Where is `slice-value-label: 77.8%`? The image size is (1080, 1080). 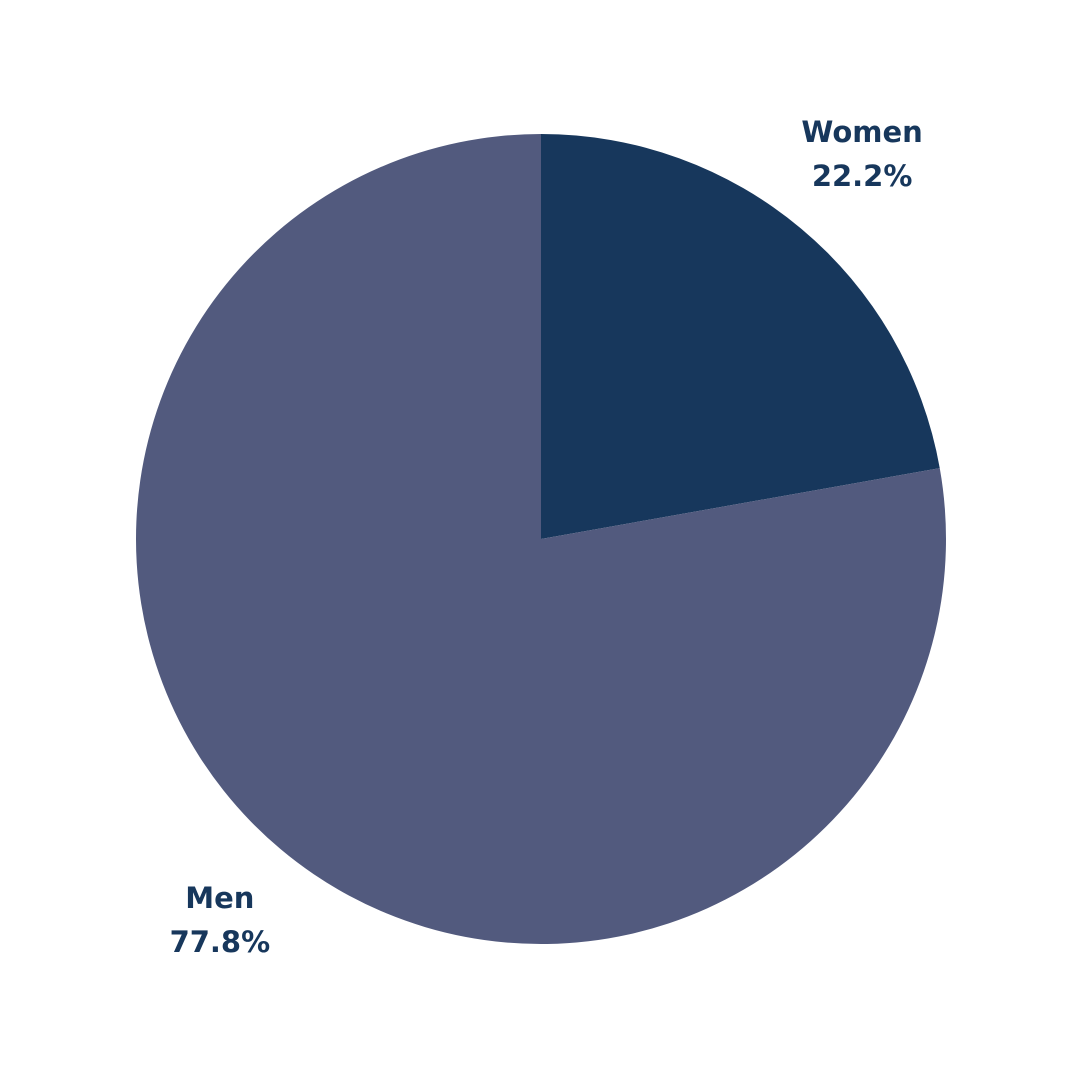
slice-value-label: 77.8% is located at coordinates (220, 942).